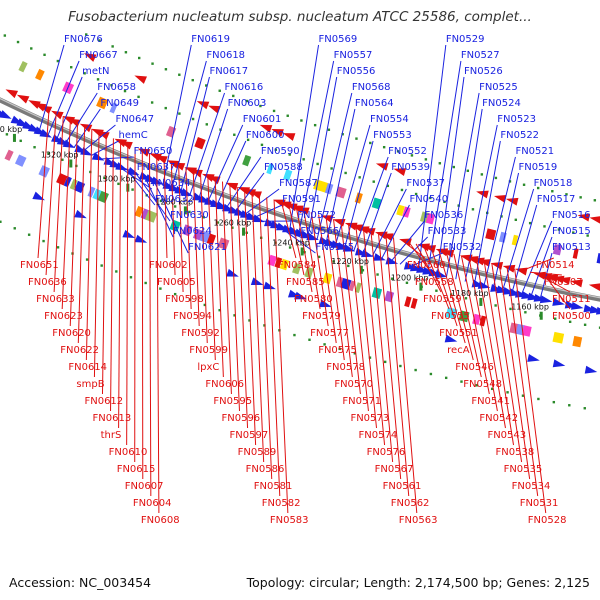 The image size is (600, 600). What do you see at coordinates (39, 265) in the screenshot?
I see `reverse-gene-label: FN0651` at bounding box center [39, 265].